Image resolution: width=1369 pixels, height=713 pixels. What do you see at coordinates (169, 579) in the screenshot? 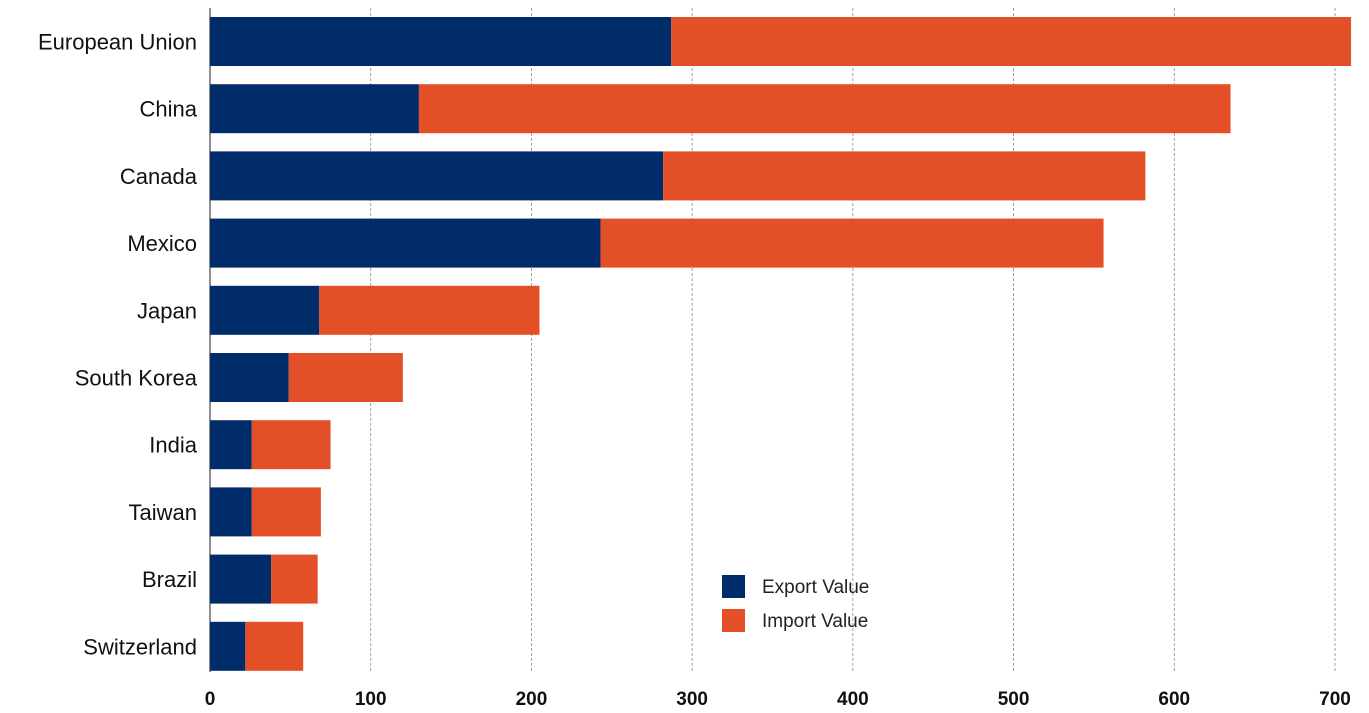
I see `category-label: Brazil` at bounding box center [169, 579].